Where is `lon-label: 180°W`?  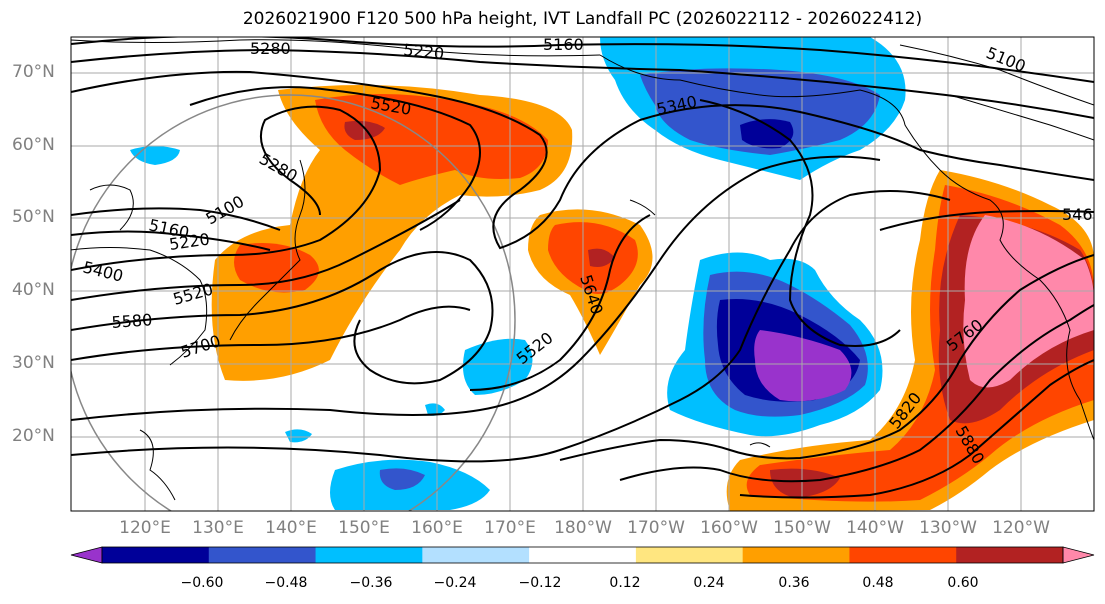
lon-label: 180°W is located at coordinates (583, 528).